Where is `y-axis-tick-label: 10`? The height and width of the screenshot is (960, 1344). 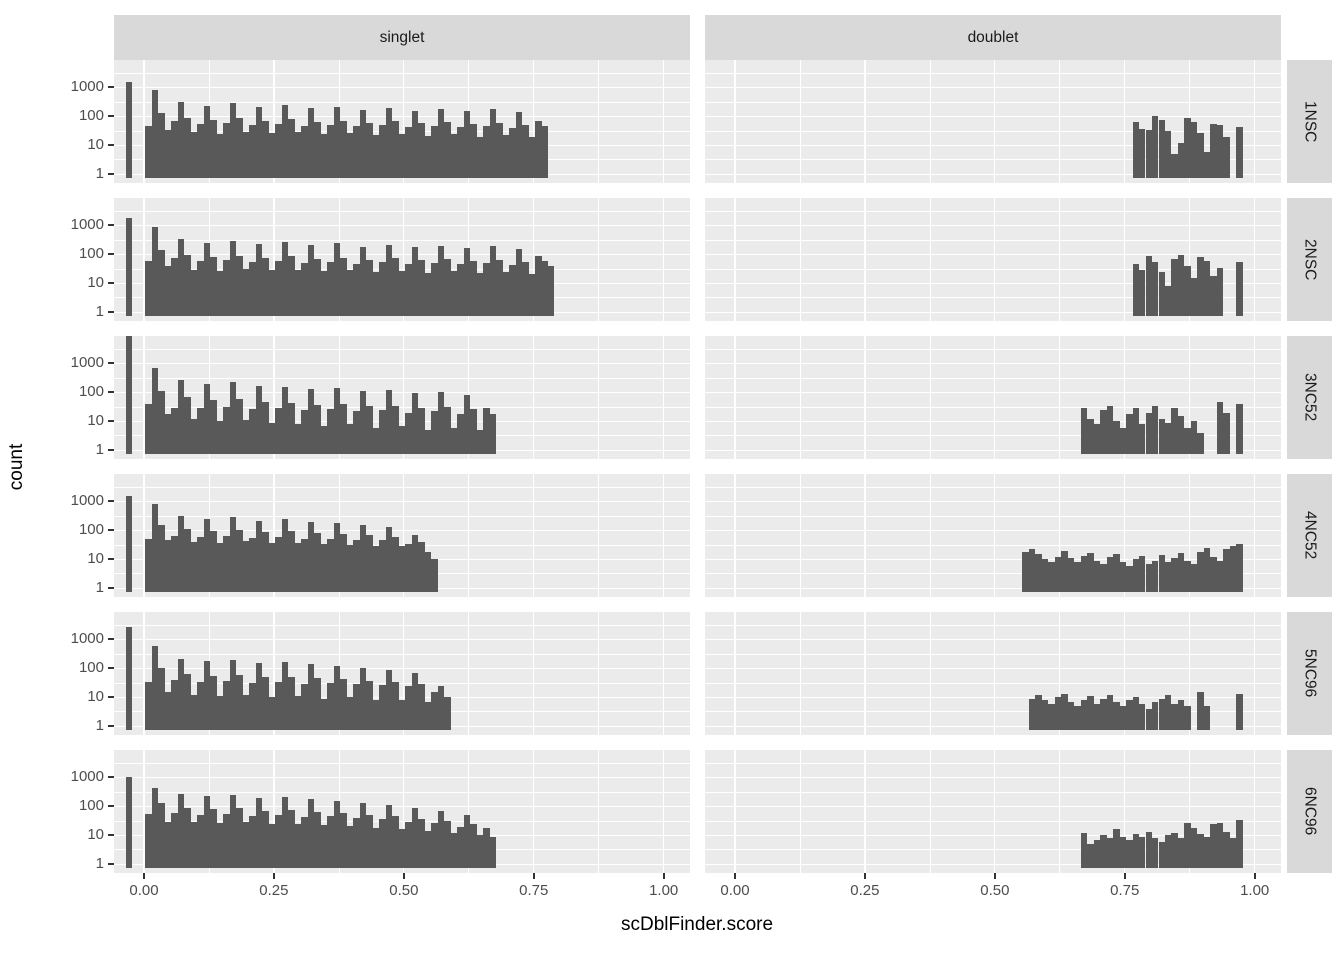 y-axis-tick-label: 10 is located at coordinates (95, 145).